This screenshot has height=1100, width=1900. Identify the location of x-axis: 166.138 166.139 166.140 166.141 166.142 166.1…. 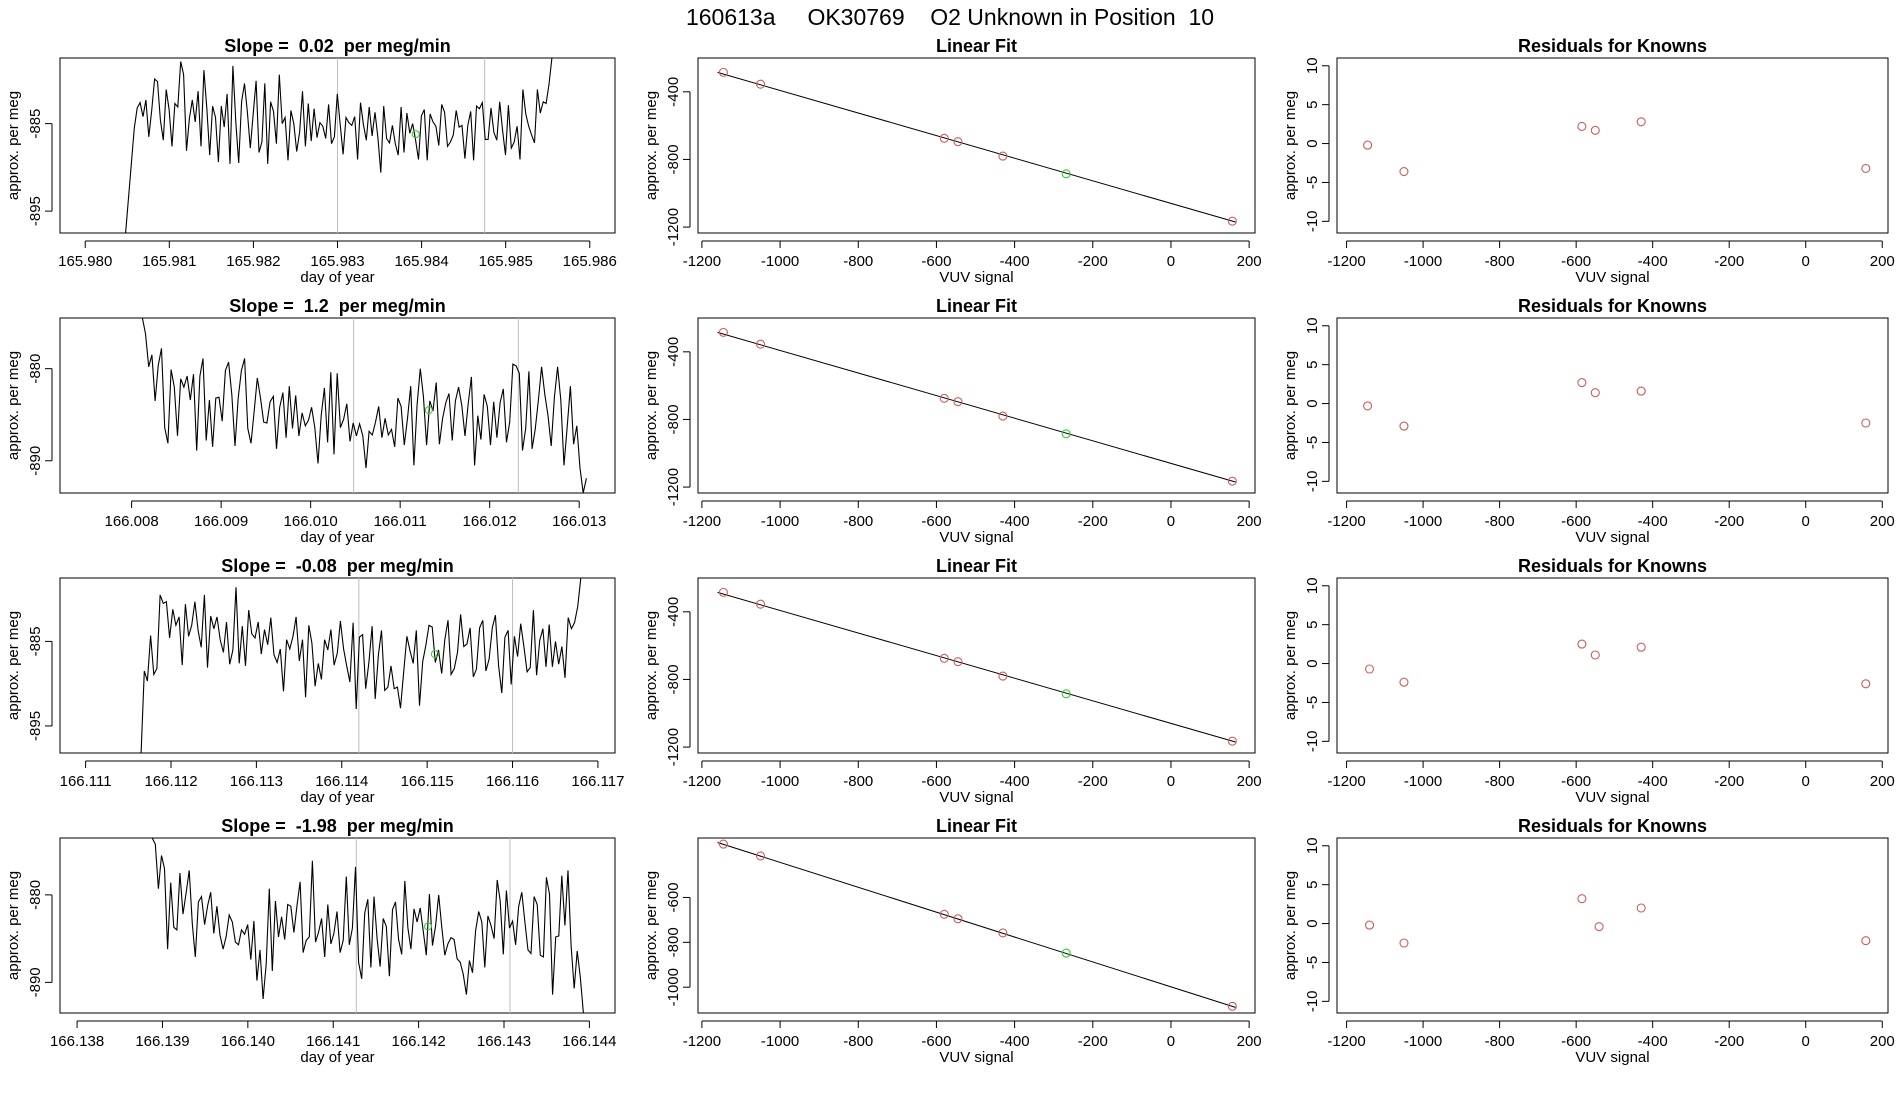
(333, 1043).